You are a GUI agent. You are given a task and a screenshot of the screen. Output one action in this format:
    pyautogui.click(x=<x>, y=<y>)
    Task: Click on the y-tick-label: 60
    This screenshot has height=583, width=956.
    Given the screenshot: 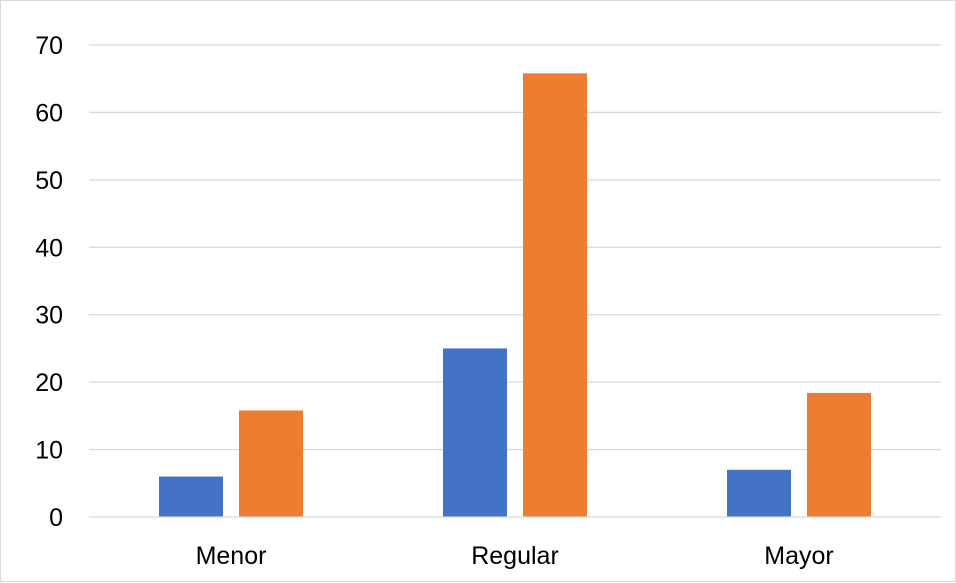 What is the action you would take?
    pyautogui.click(x=49, y=113)
    